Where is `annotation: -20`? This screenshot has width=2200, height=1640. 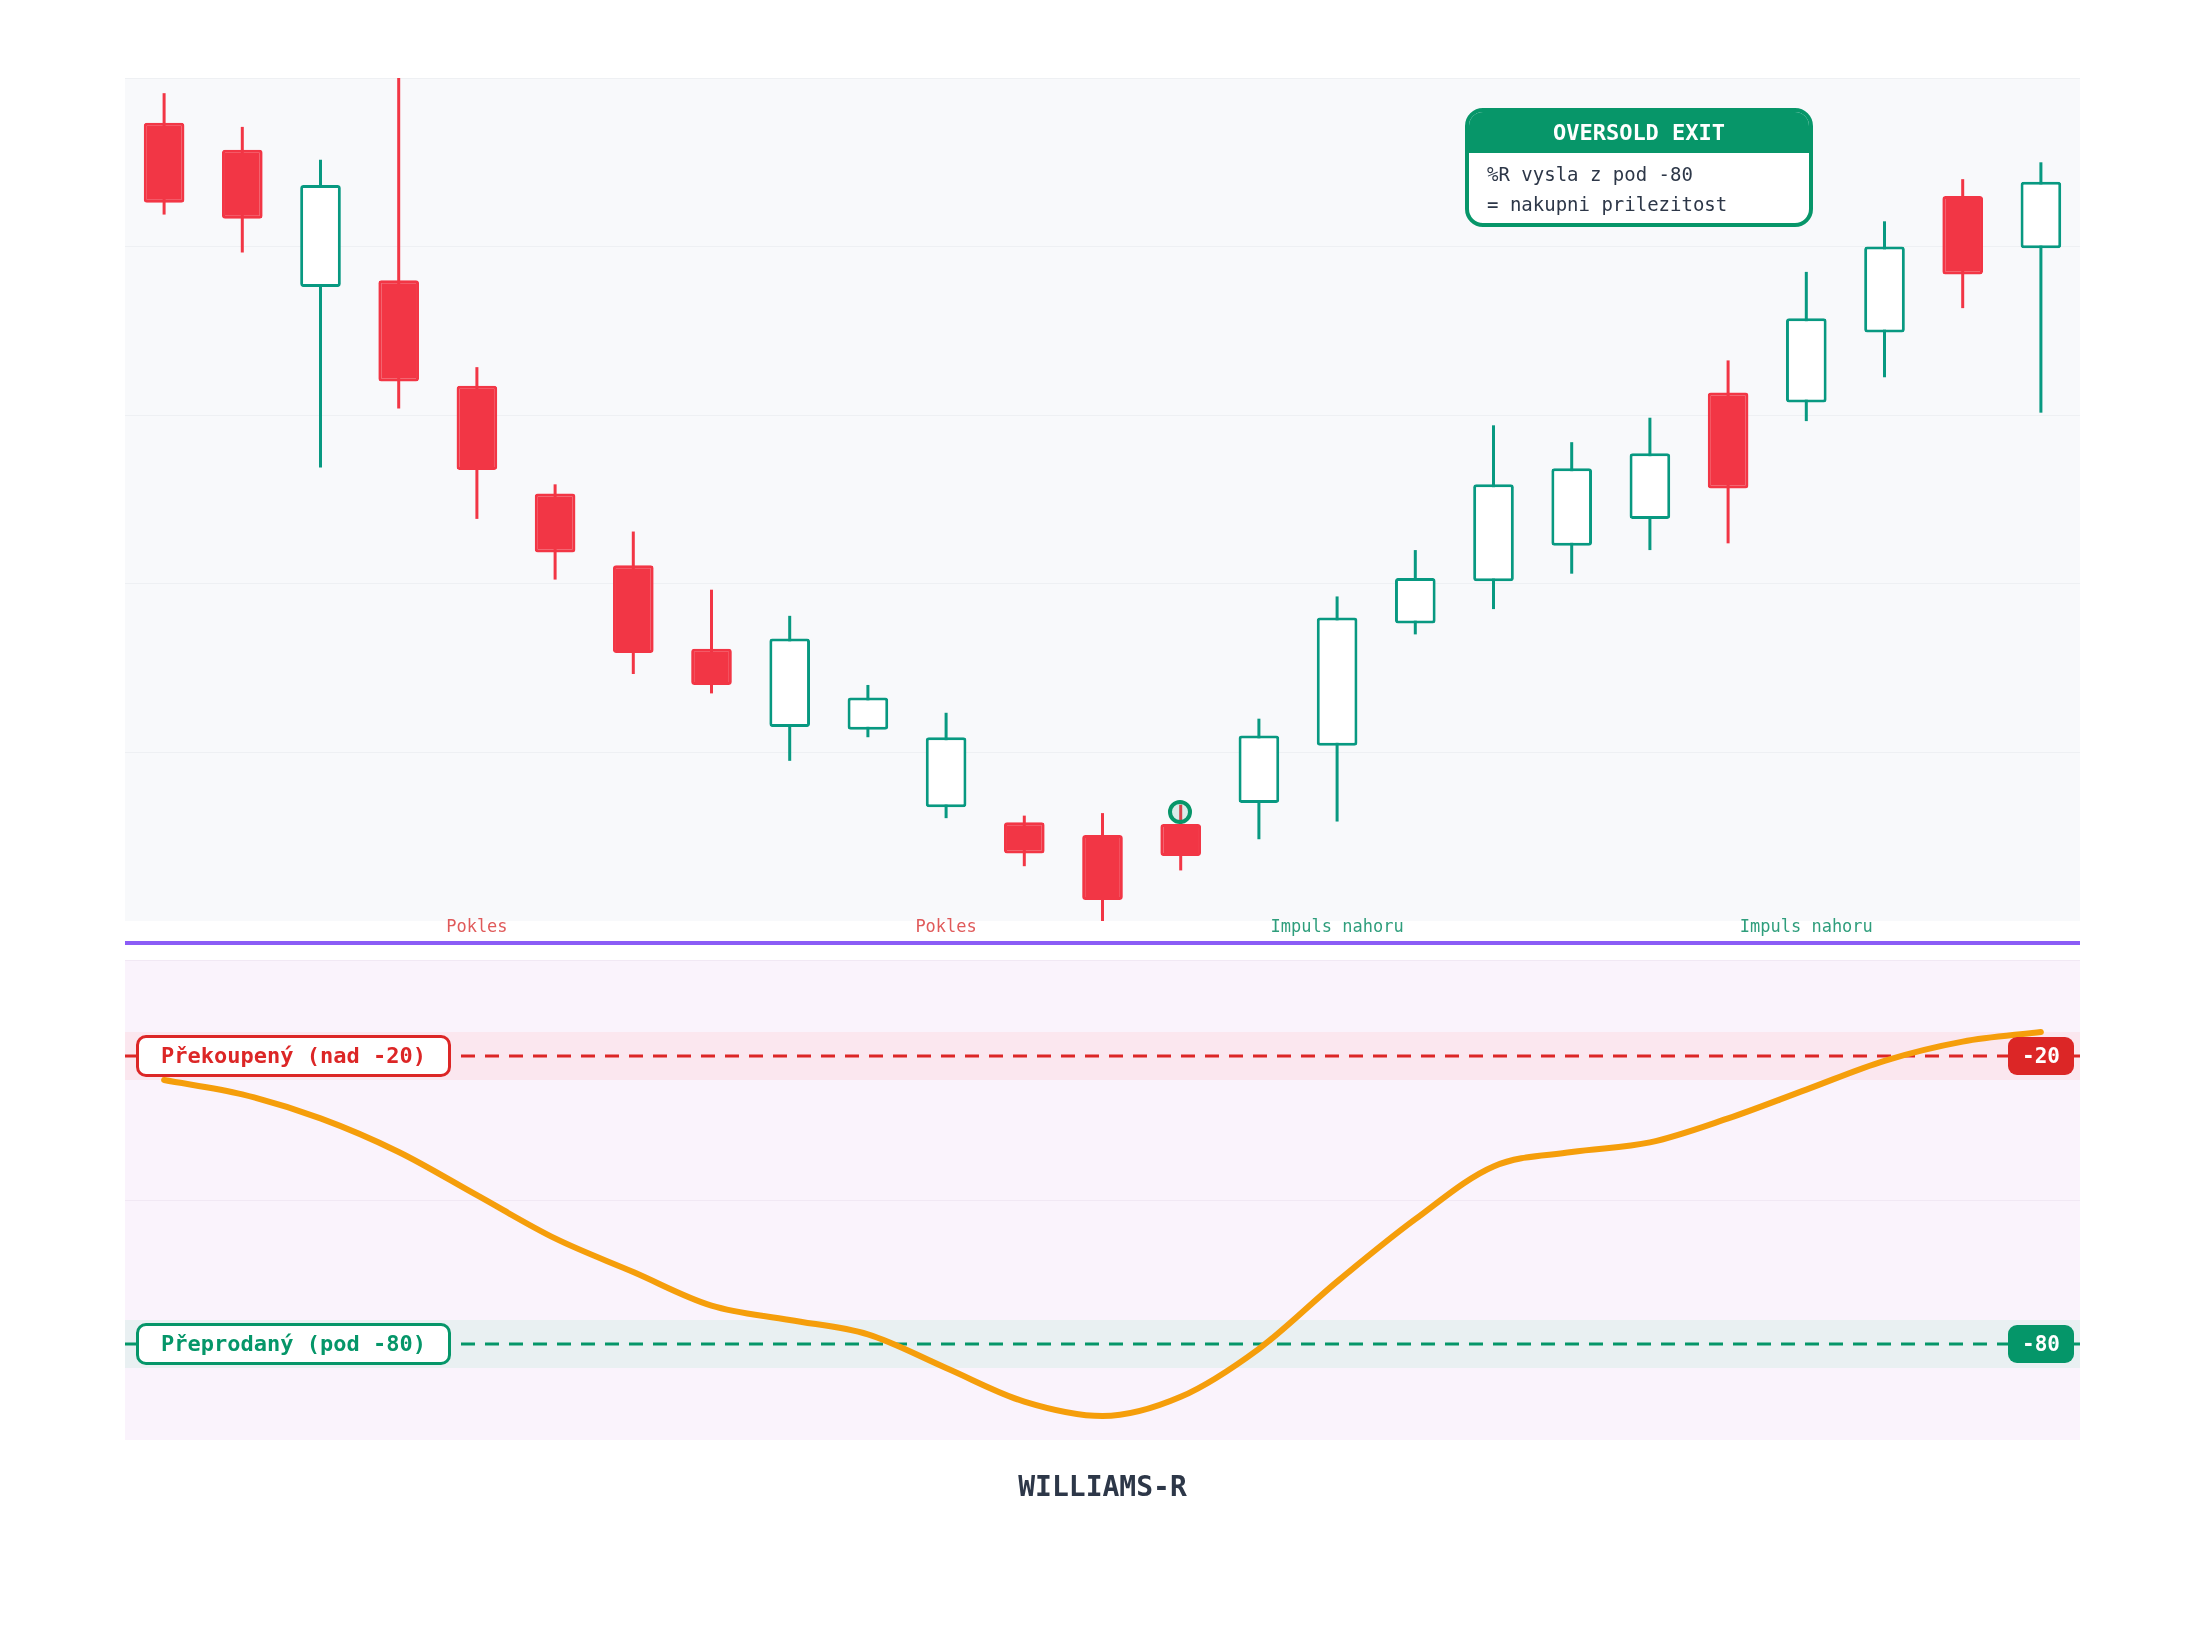
annotation: -20 is located at coordinates (2041, 1056).